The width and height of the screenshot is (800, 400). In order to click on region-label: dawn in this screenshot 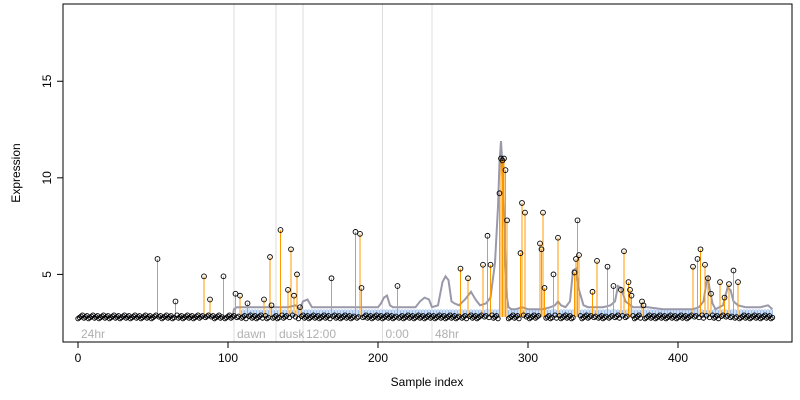, I will do `click(251, 334)`.